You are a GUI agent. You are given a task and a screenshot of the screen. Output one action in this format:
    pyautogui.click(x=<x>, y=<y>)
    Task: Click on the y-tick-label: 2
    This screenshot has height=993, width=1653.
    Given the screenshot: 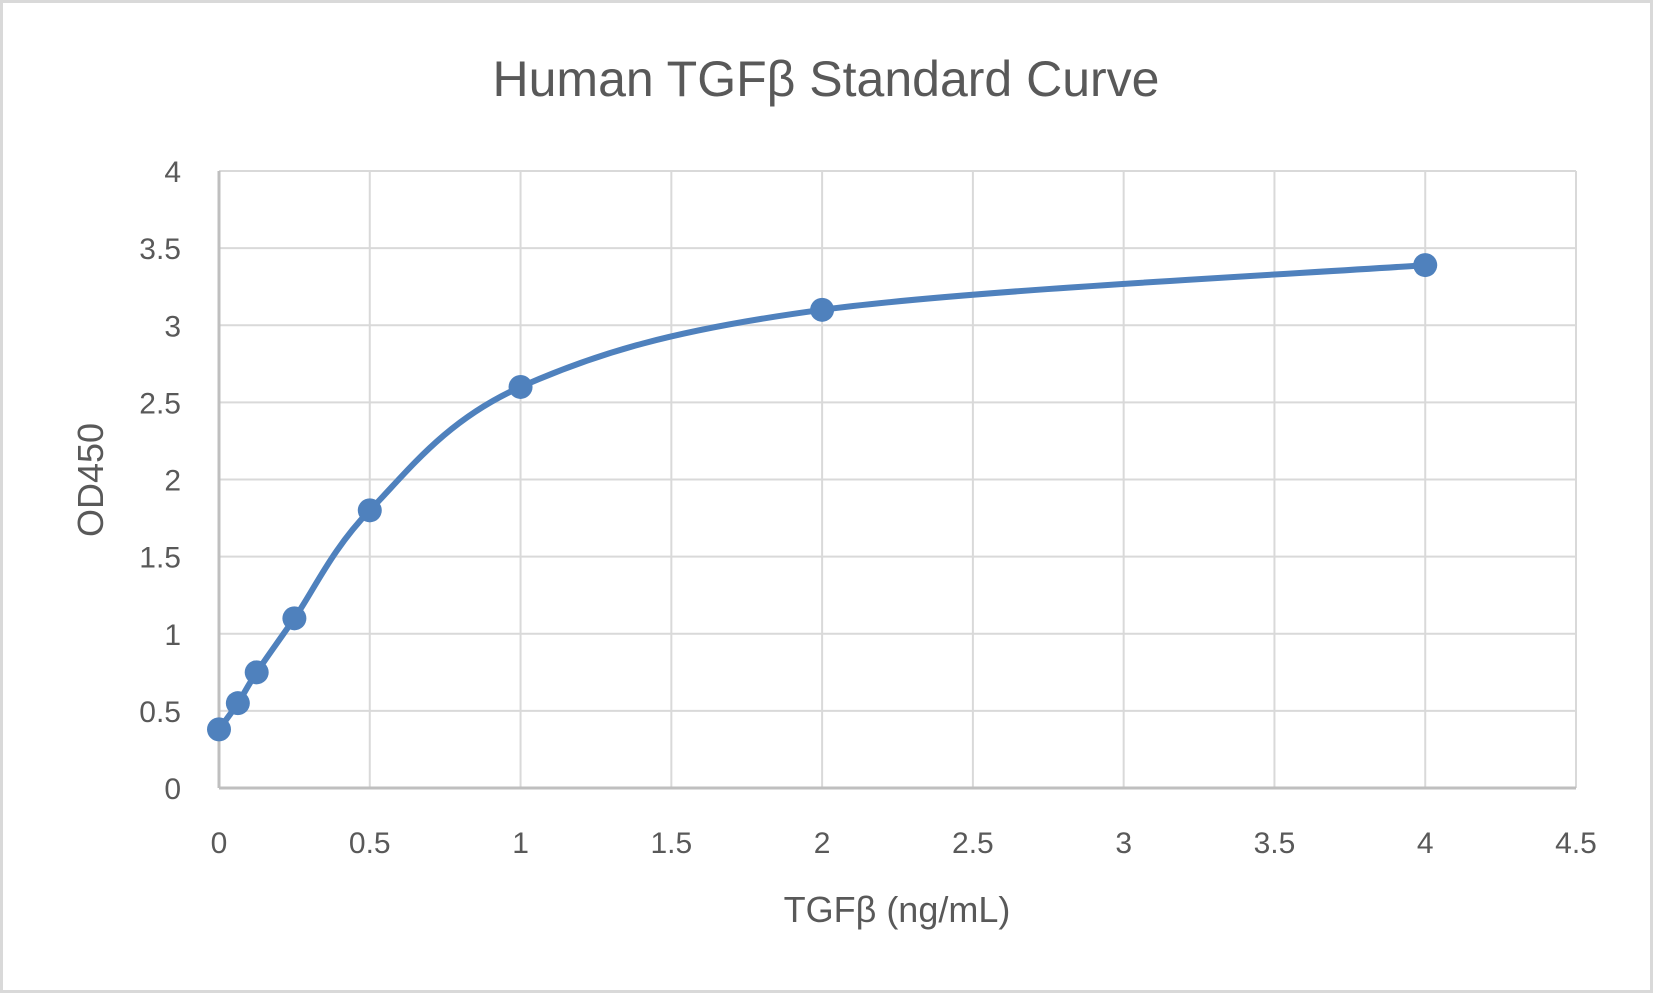 What is the action you would take?
    pyautogui.click(x=172, y=481)
    